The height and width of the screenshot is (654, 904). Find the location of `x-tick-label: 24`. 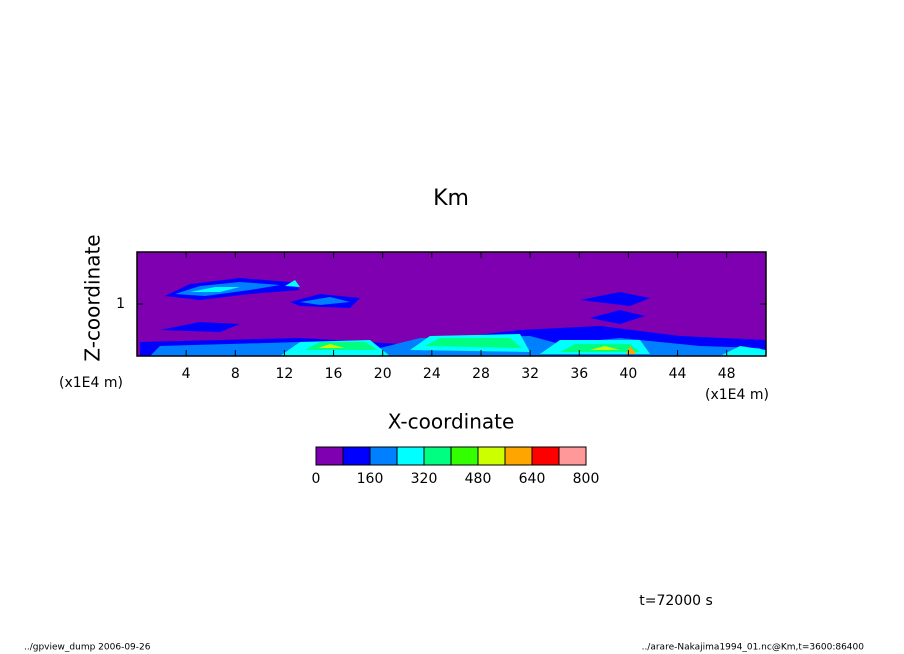

x-tick-label: 24 is located at coordinates (432, 374).